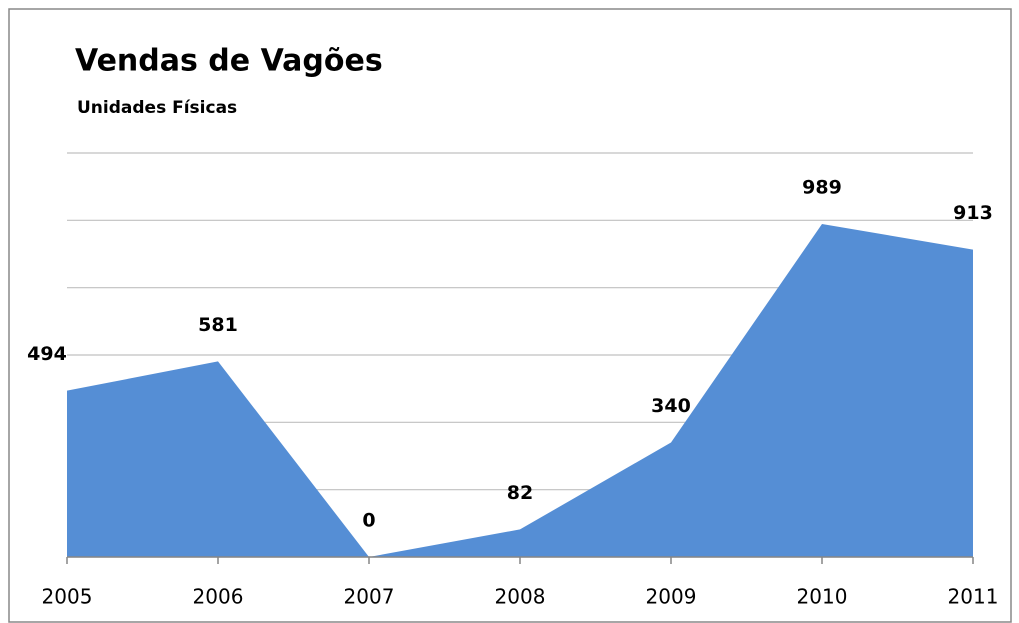 Image resolution: width=1019 pixels, height=623 pixels. I want to click on data-label: 0, so click(368, 521).